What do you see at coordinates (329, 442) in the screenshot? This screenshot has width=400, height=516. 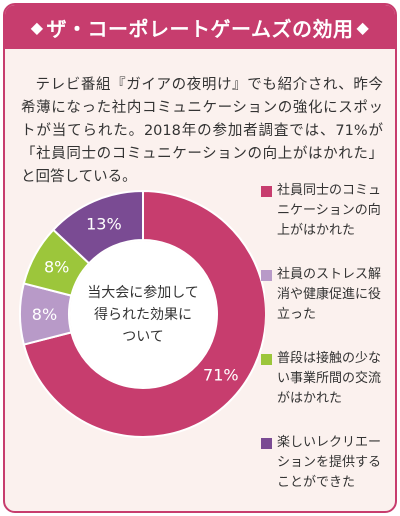 I see `legend-label-line: 楽しいレクリエー` at bounding box center [329, 442].